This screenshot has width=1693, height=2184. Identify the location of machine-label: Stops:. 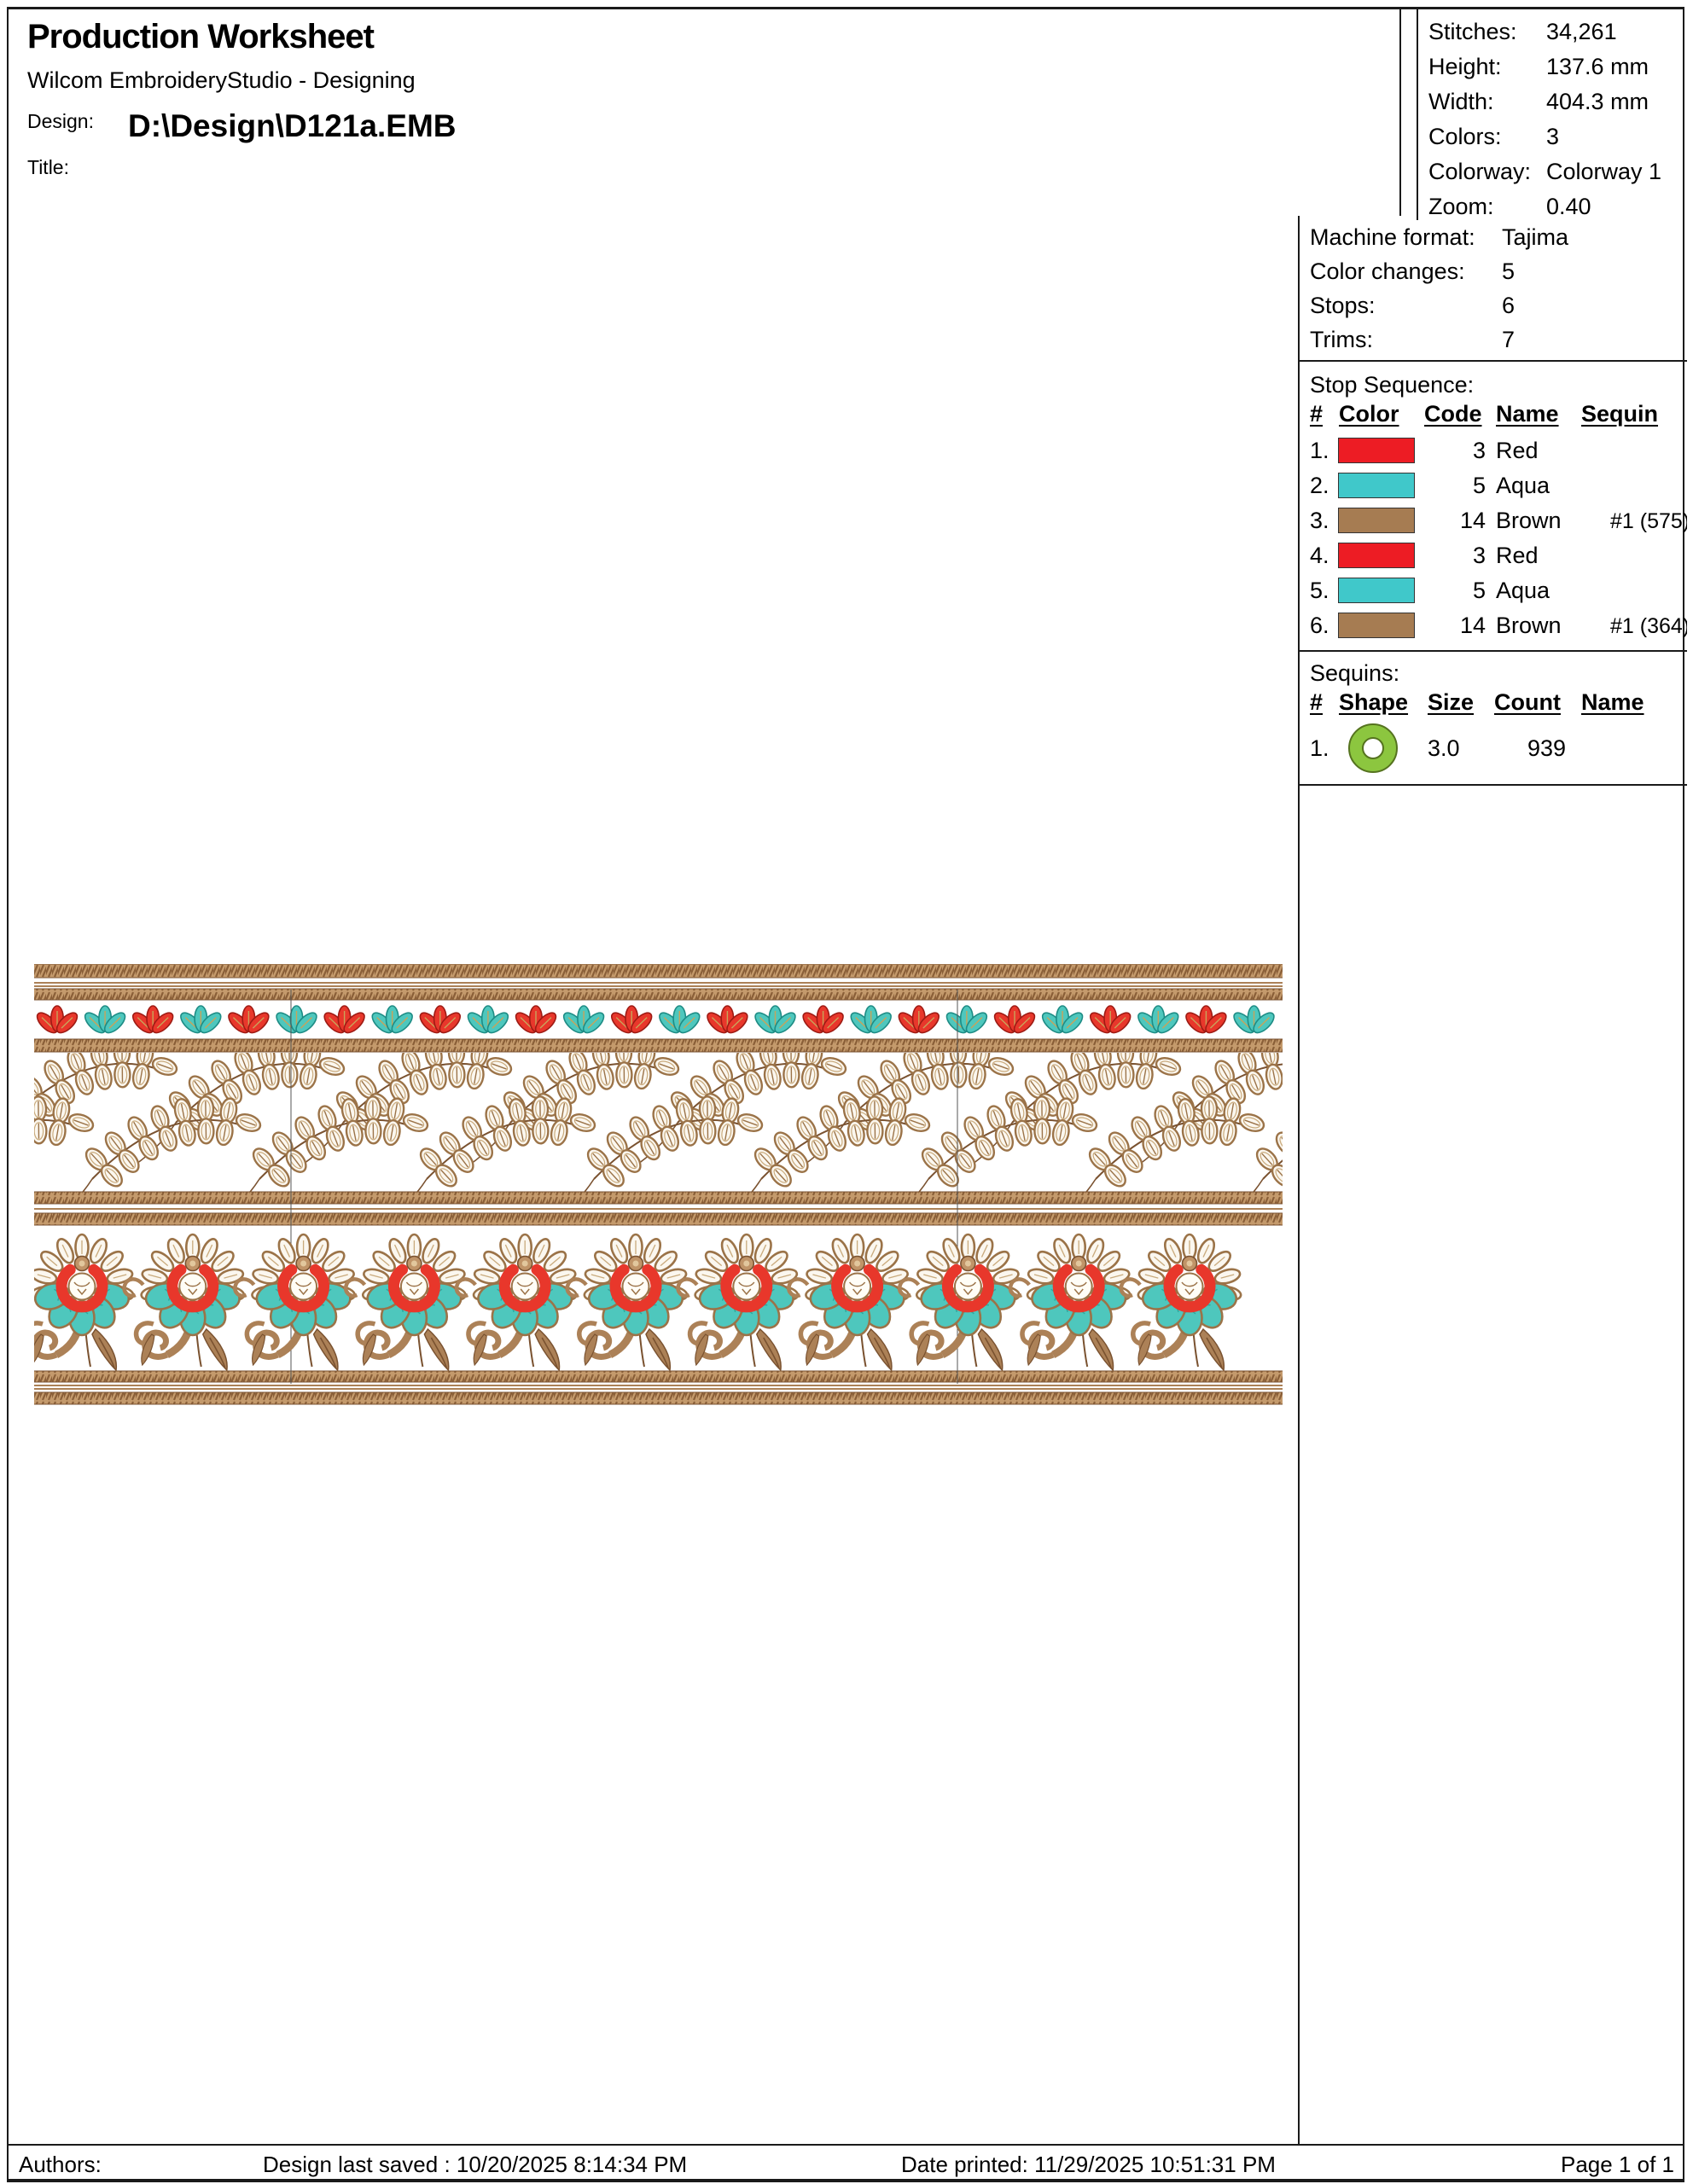
(1343, 306).